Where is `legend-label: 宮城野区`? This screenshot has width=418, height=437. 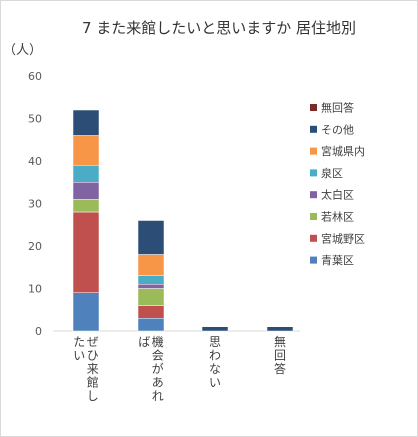
legend-label: 宮城野区 is located at coordinates (343, 238).